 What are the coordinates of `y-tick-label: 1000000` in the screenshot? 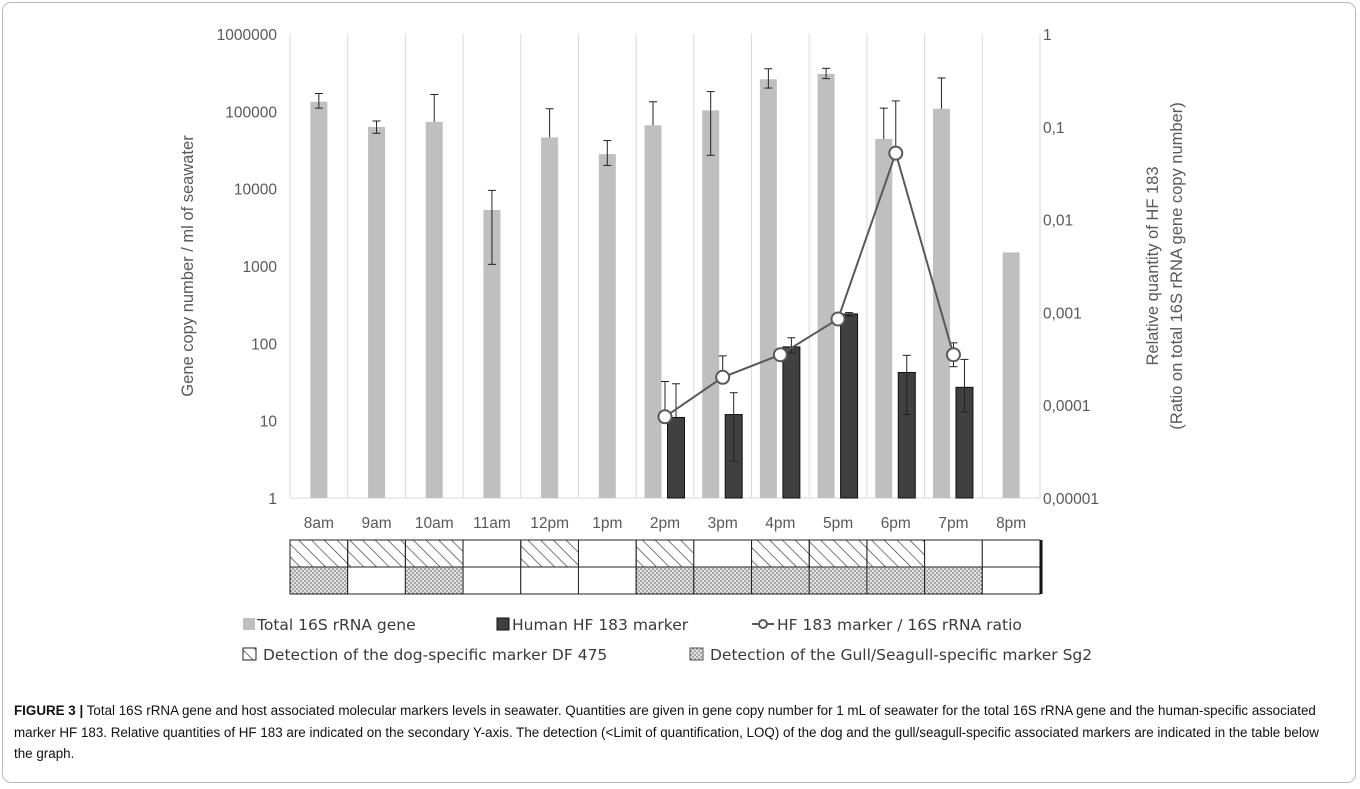 It's located at (247, 35).